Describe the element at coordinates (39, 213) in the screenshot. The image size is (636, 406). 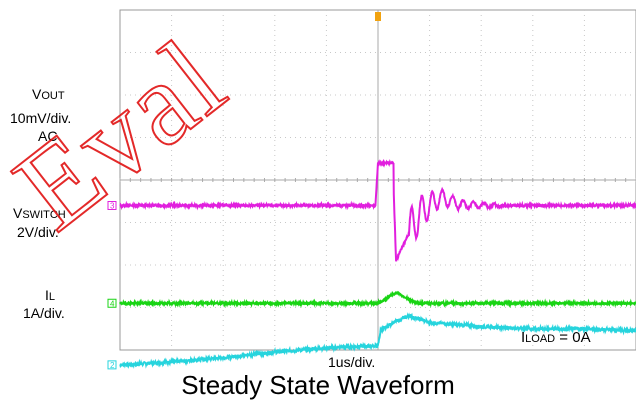
I see `vswitch-label: VSWITCH` at that location.